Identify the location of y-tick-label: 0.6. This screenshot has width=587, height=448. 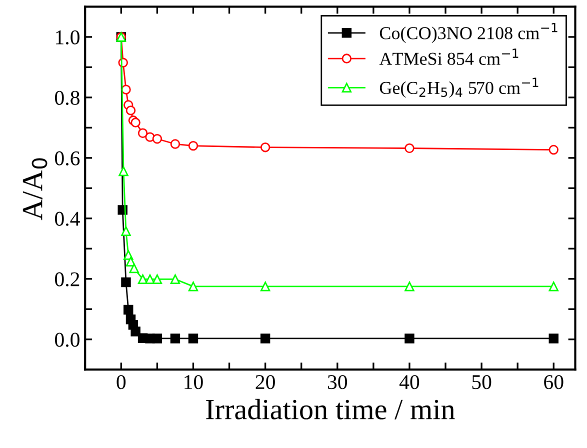
(67, 158).